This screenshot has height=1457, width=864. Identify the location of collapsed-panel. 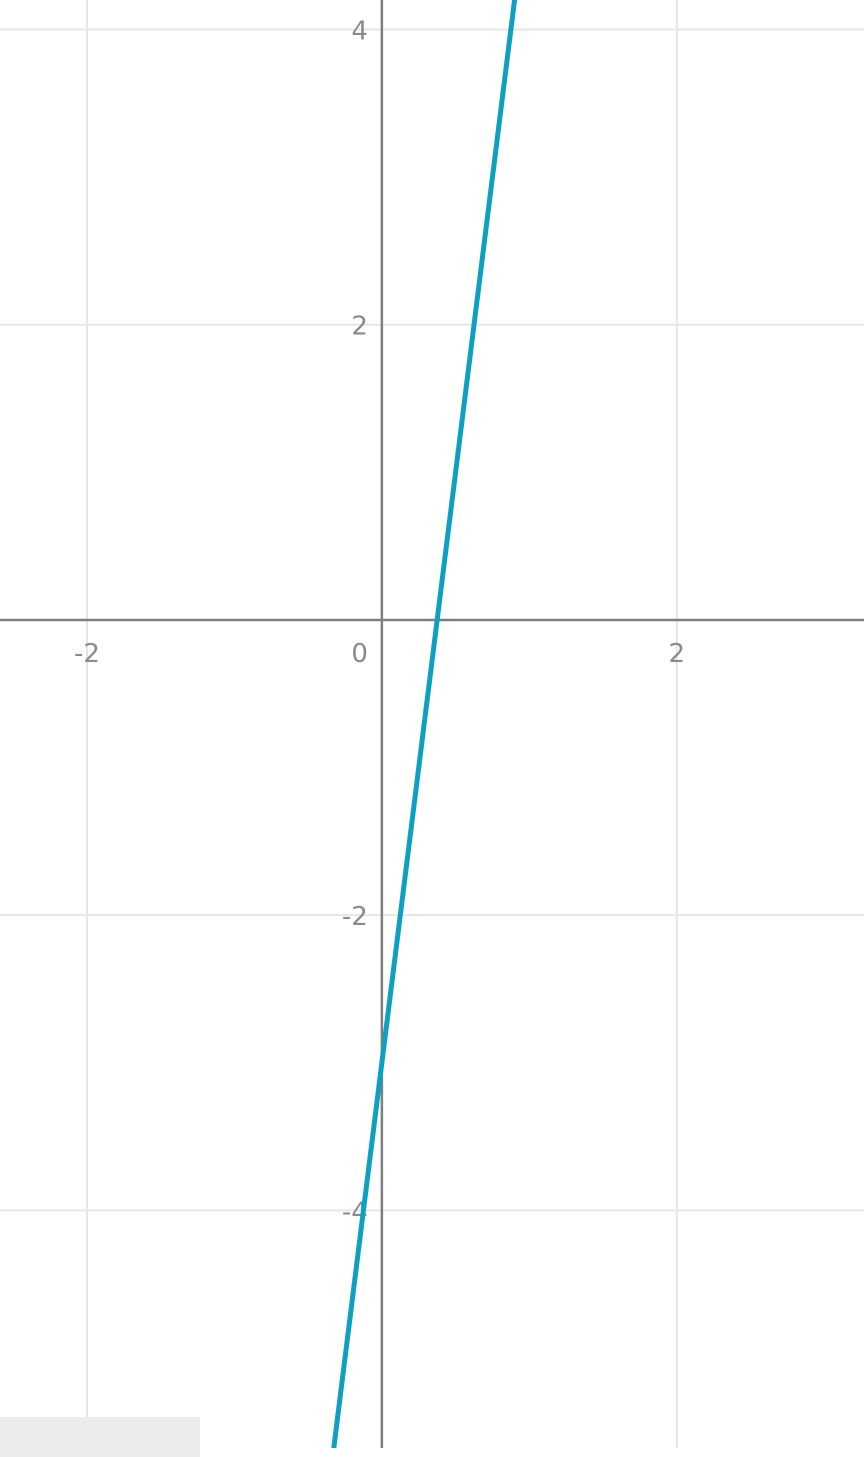
(100, 1437).